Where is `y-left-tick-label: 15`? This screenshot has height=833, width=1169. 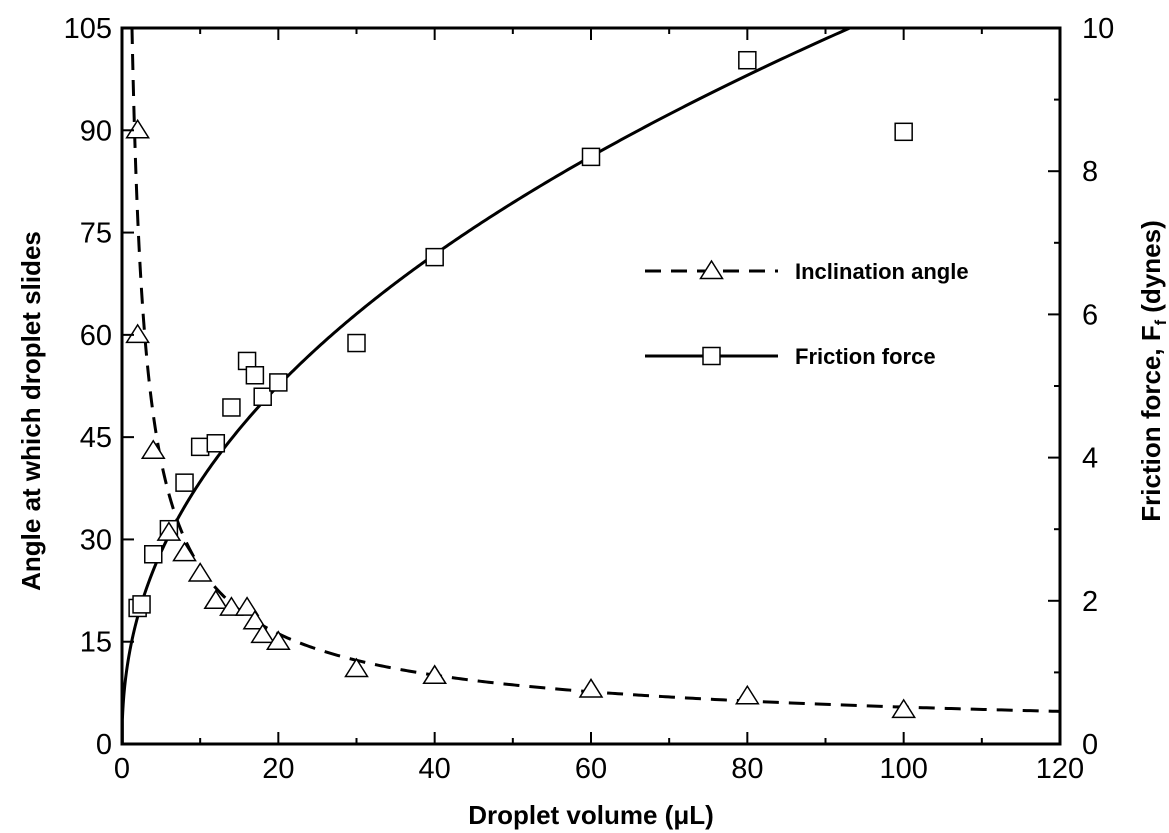
y-left-tick-label: 15 is located at coordinates (96, 643).